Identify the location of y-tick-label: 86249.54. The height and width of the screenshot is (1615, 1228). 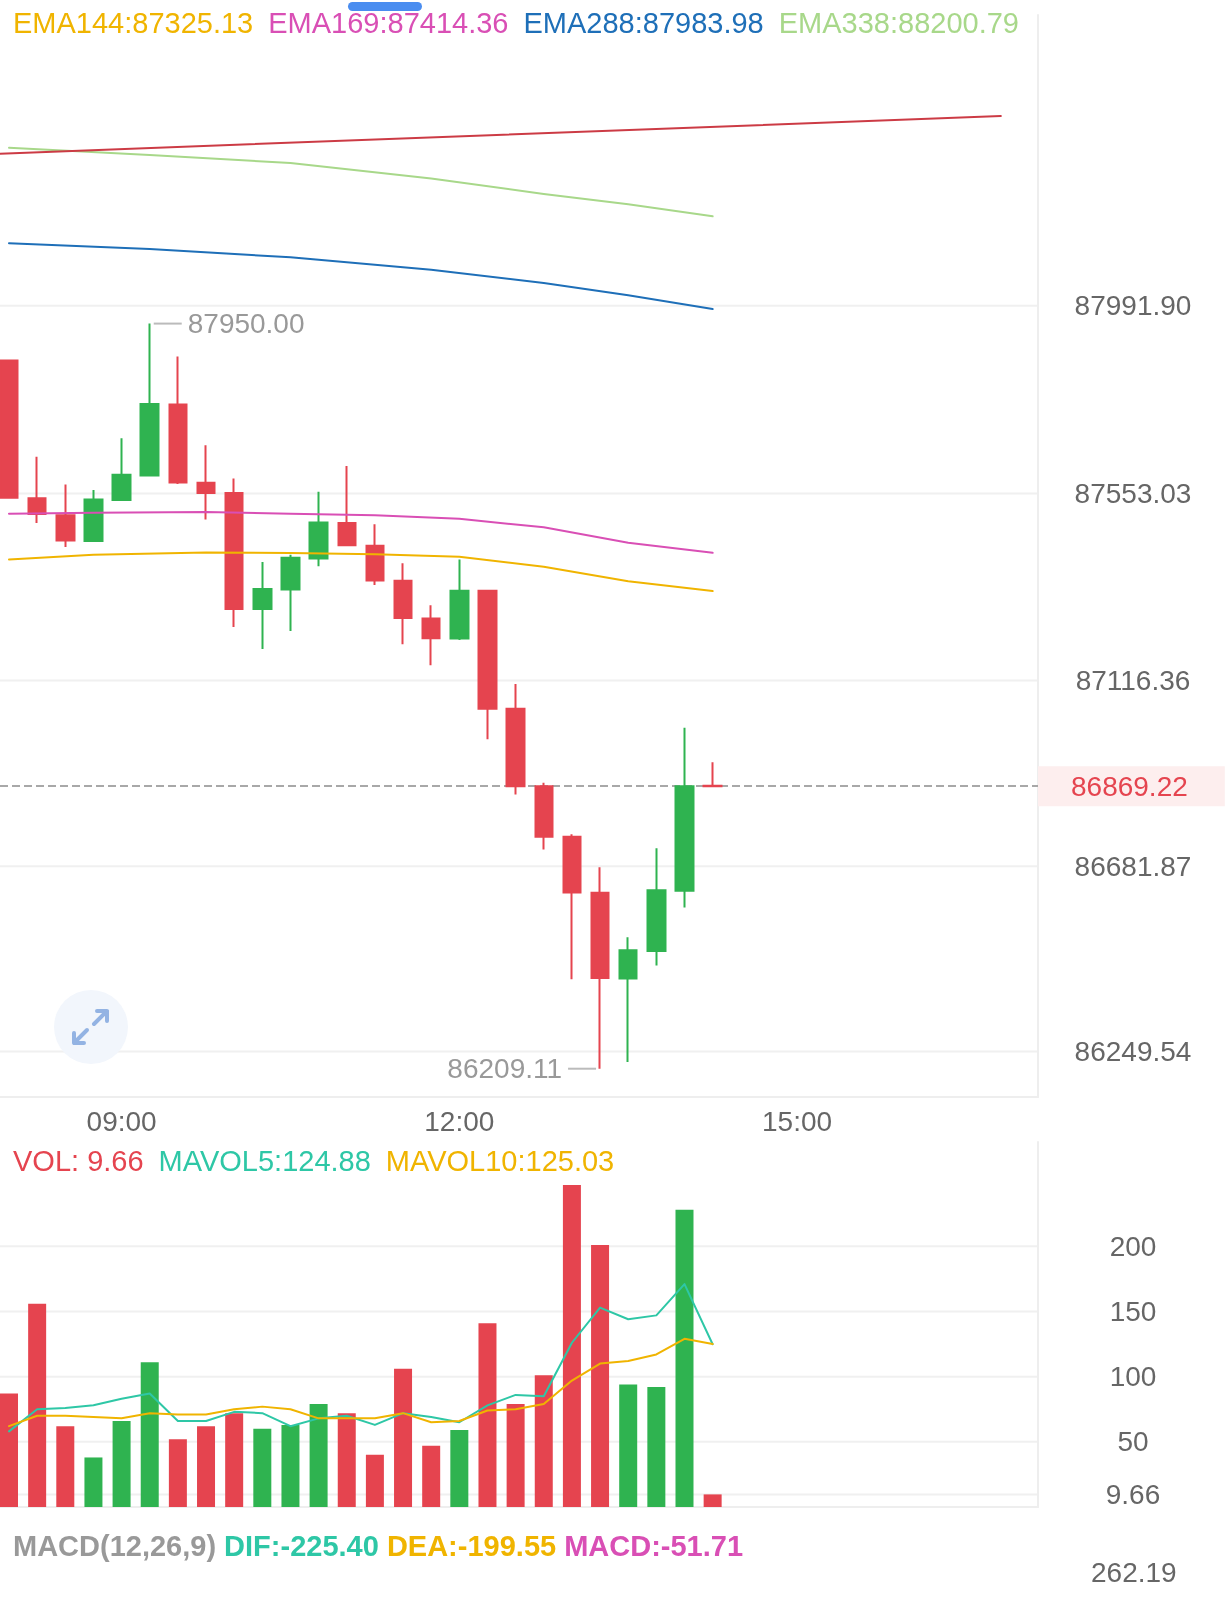
(1133, 1051).